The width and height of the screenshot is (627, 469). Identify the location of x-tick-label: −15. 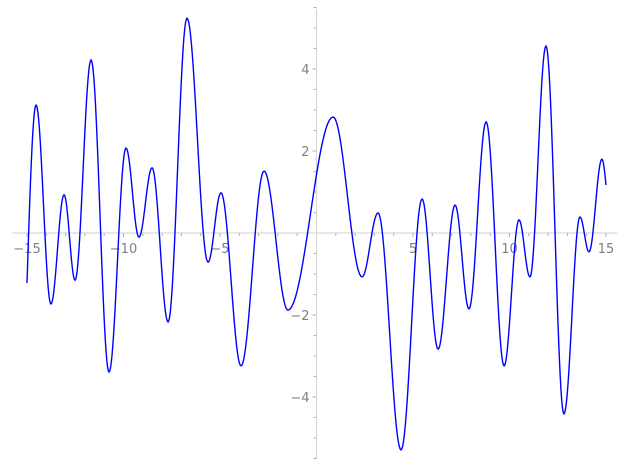
(26, 249).